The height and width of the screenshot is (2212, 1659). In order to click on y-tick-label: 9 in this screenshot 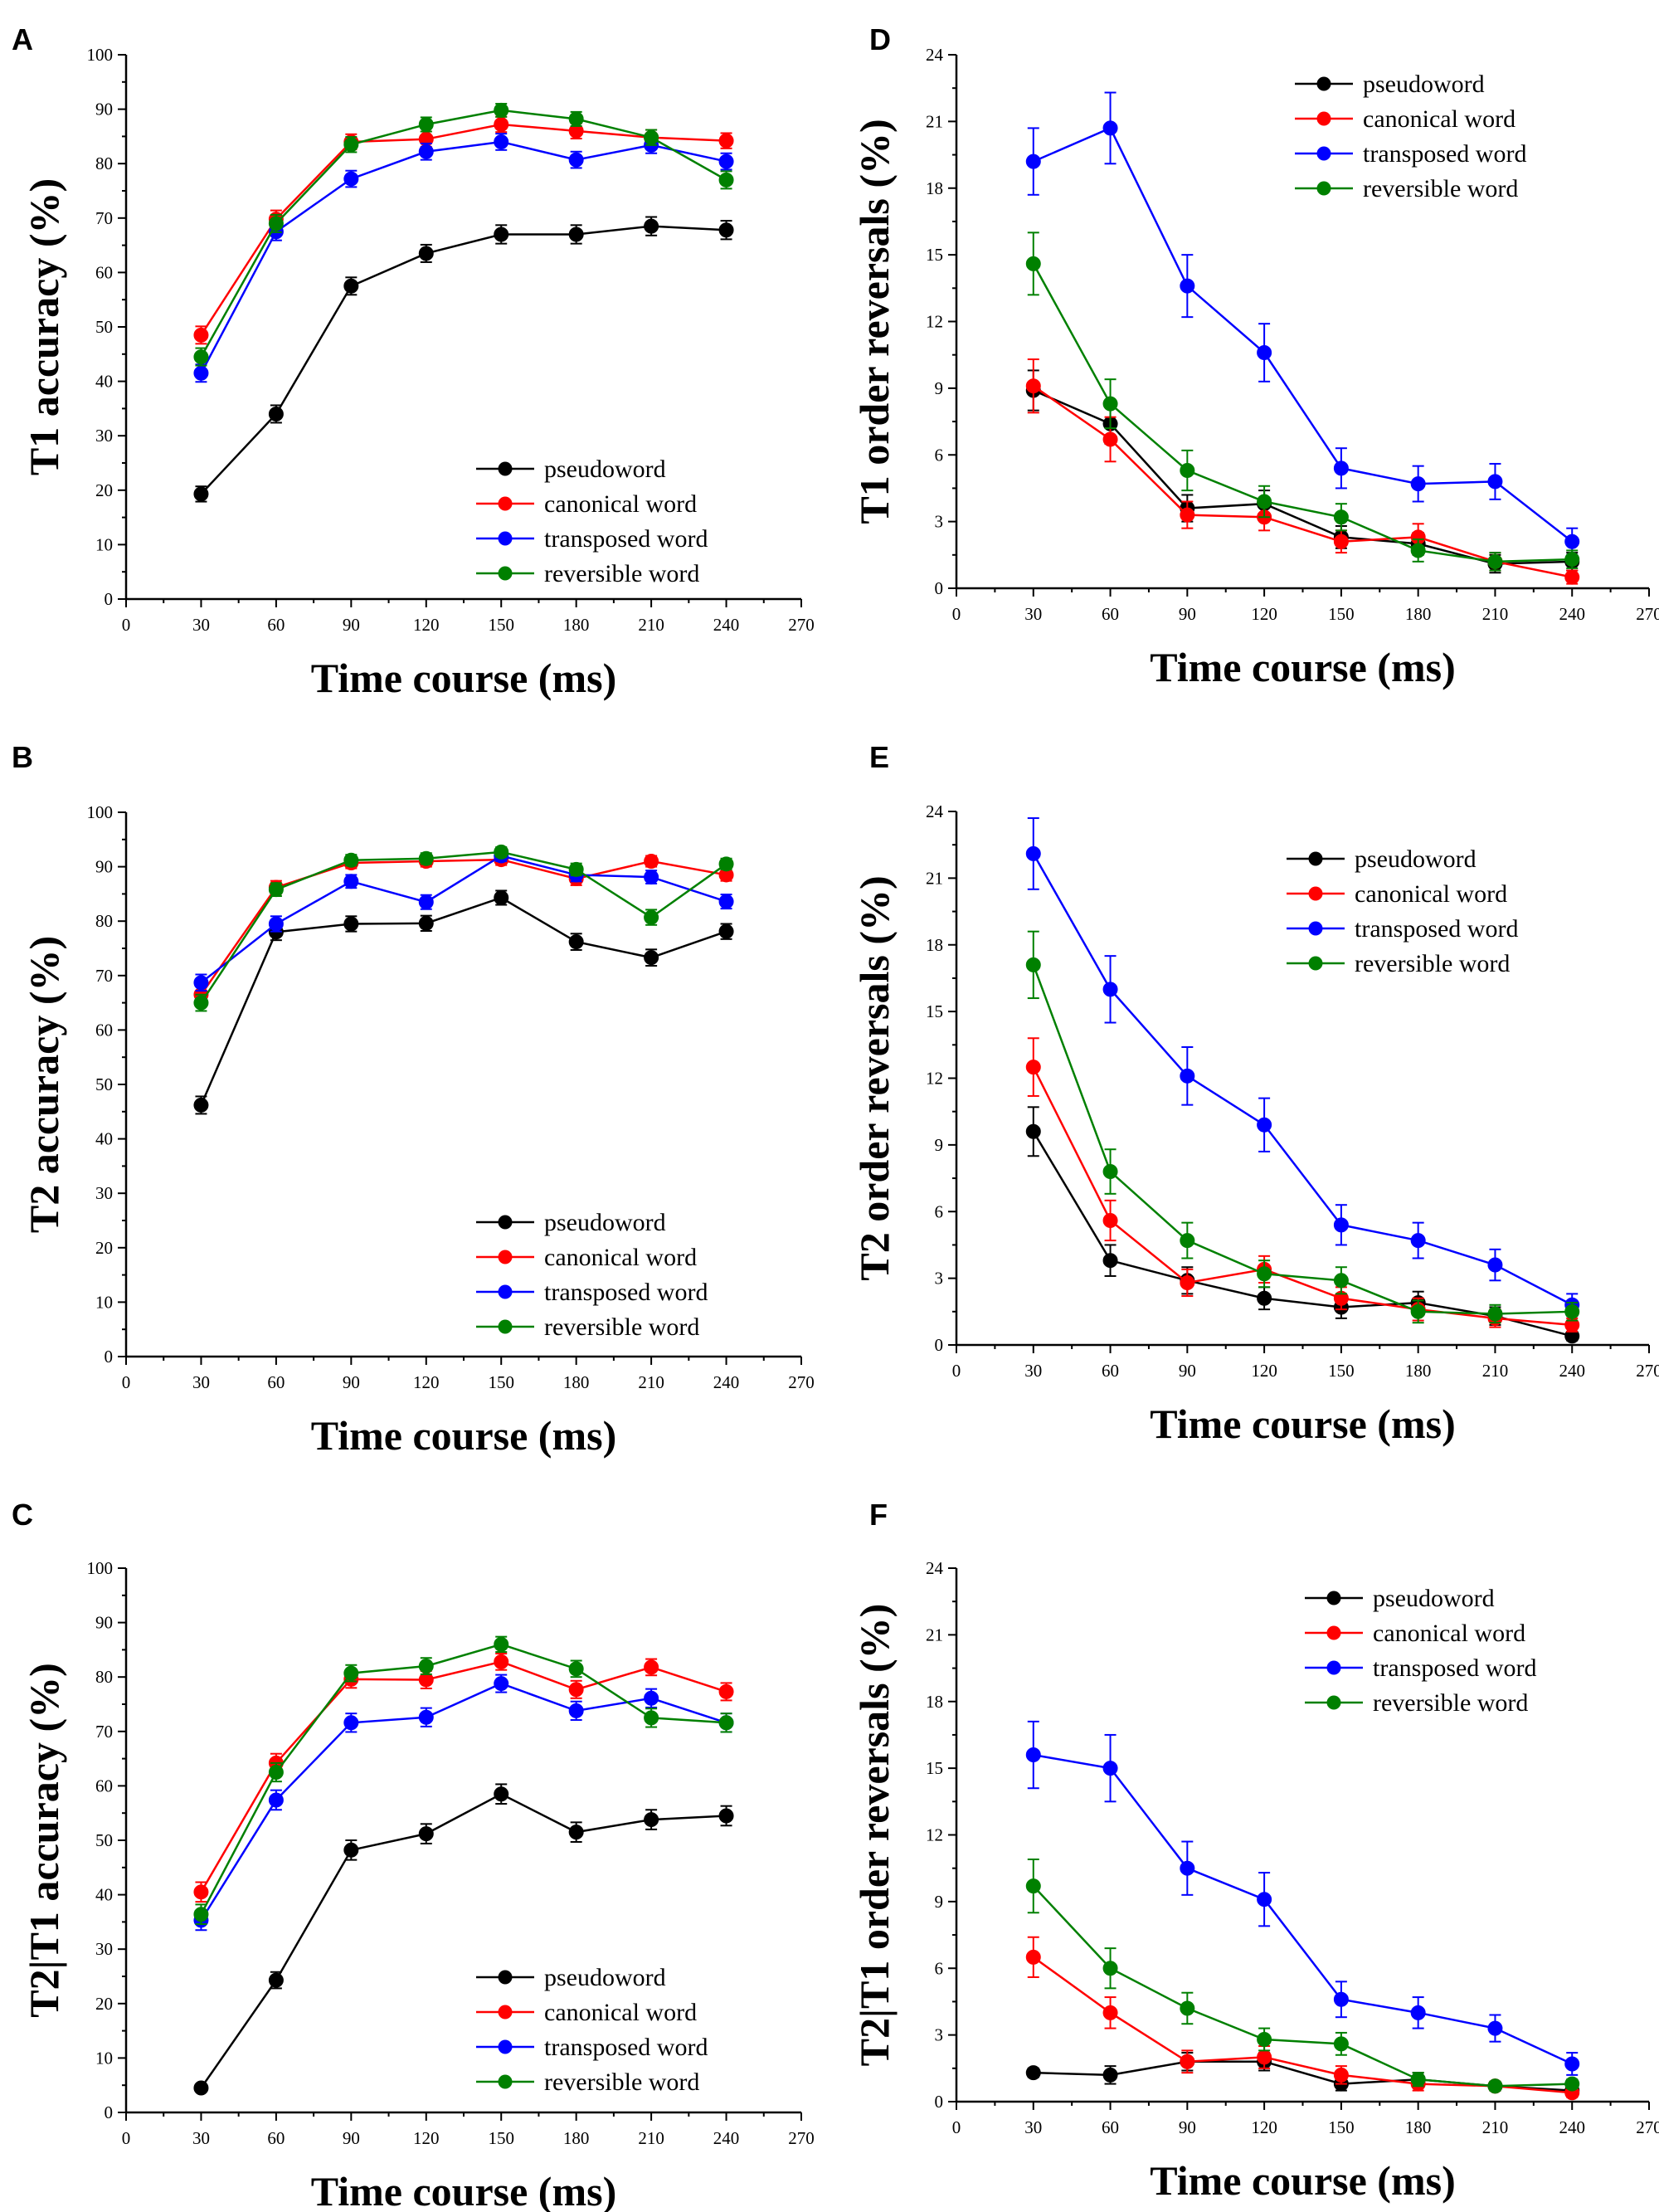, I will do `click(939, 388)`.